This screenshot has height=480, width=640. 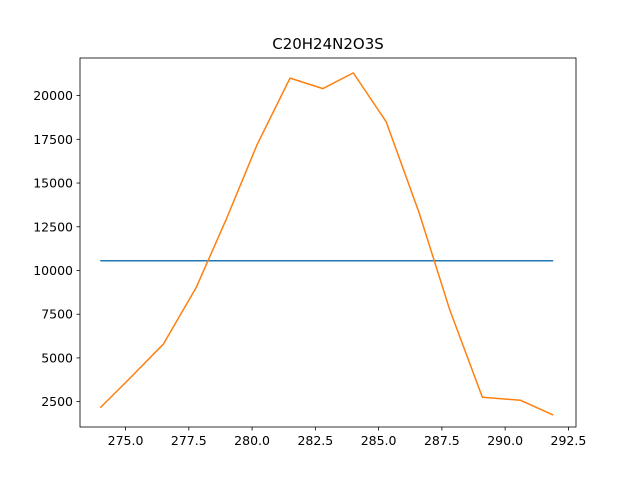 I want to click on y-tick-label: 12500, so click(x=53, y=226).